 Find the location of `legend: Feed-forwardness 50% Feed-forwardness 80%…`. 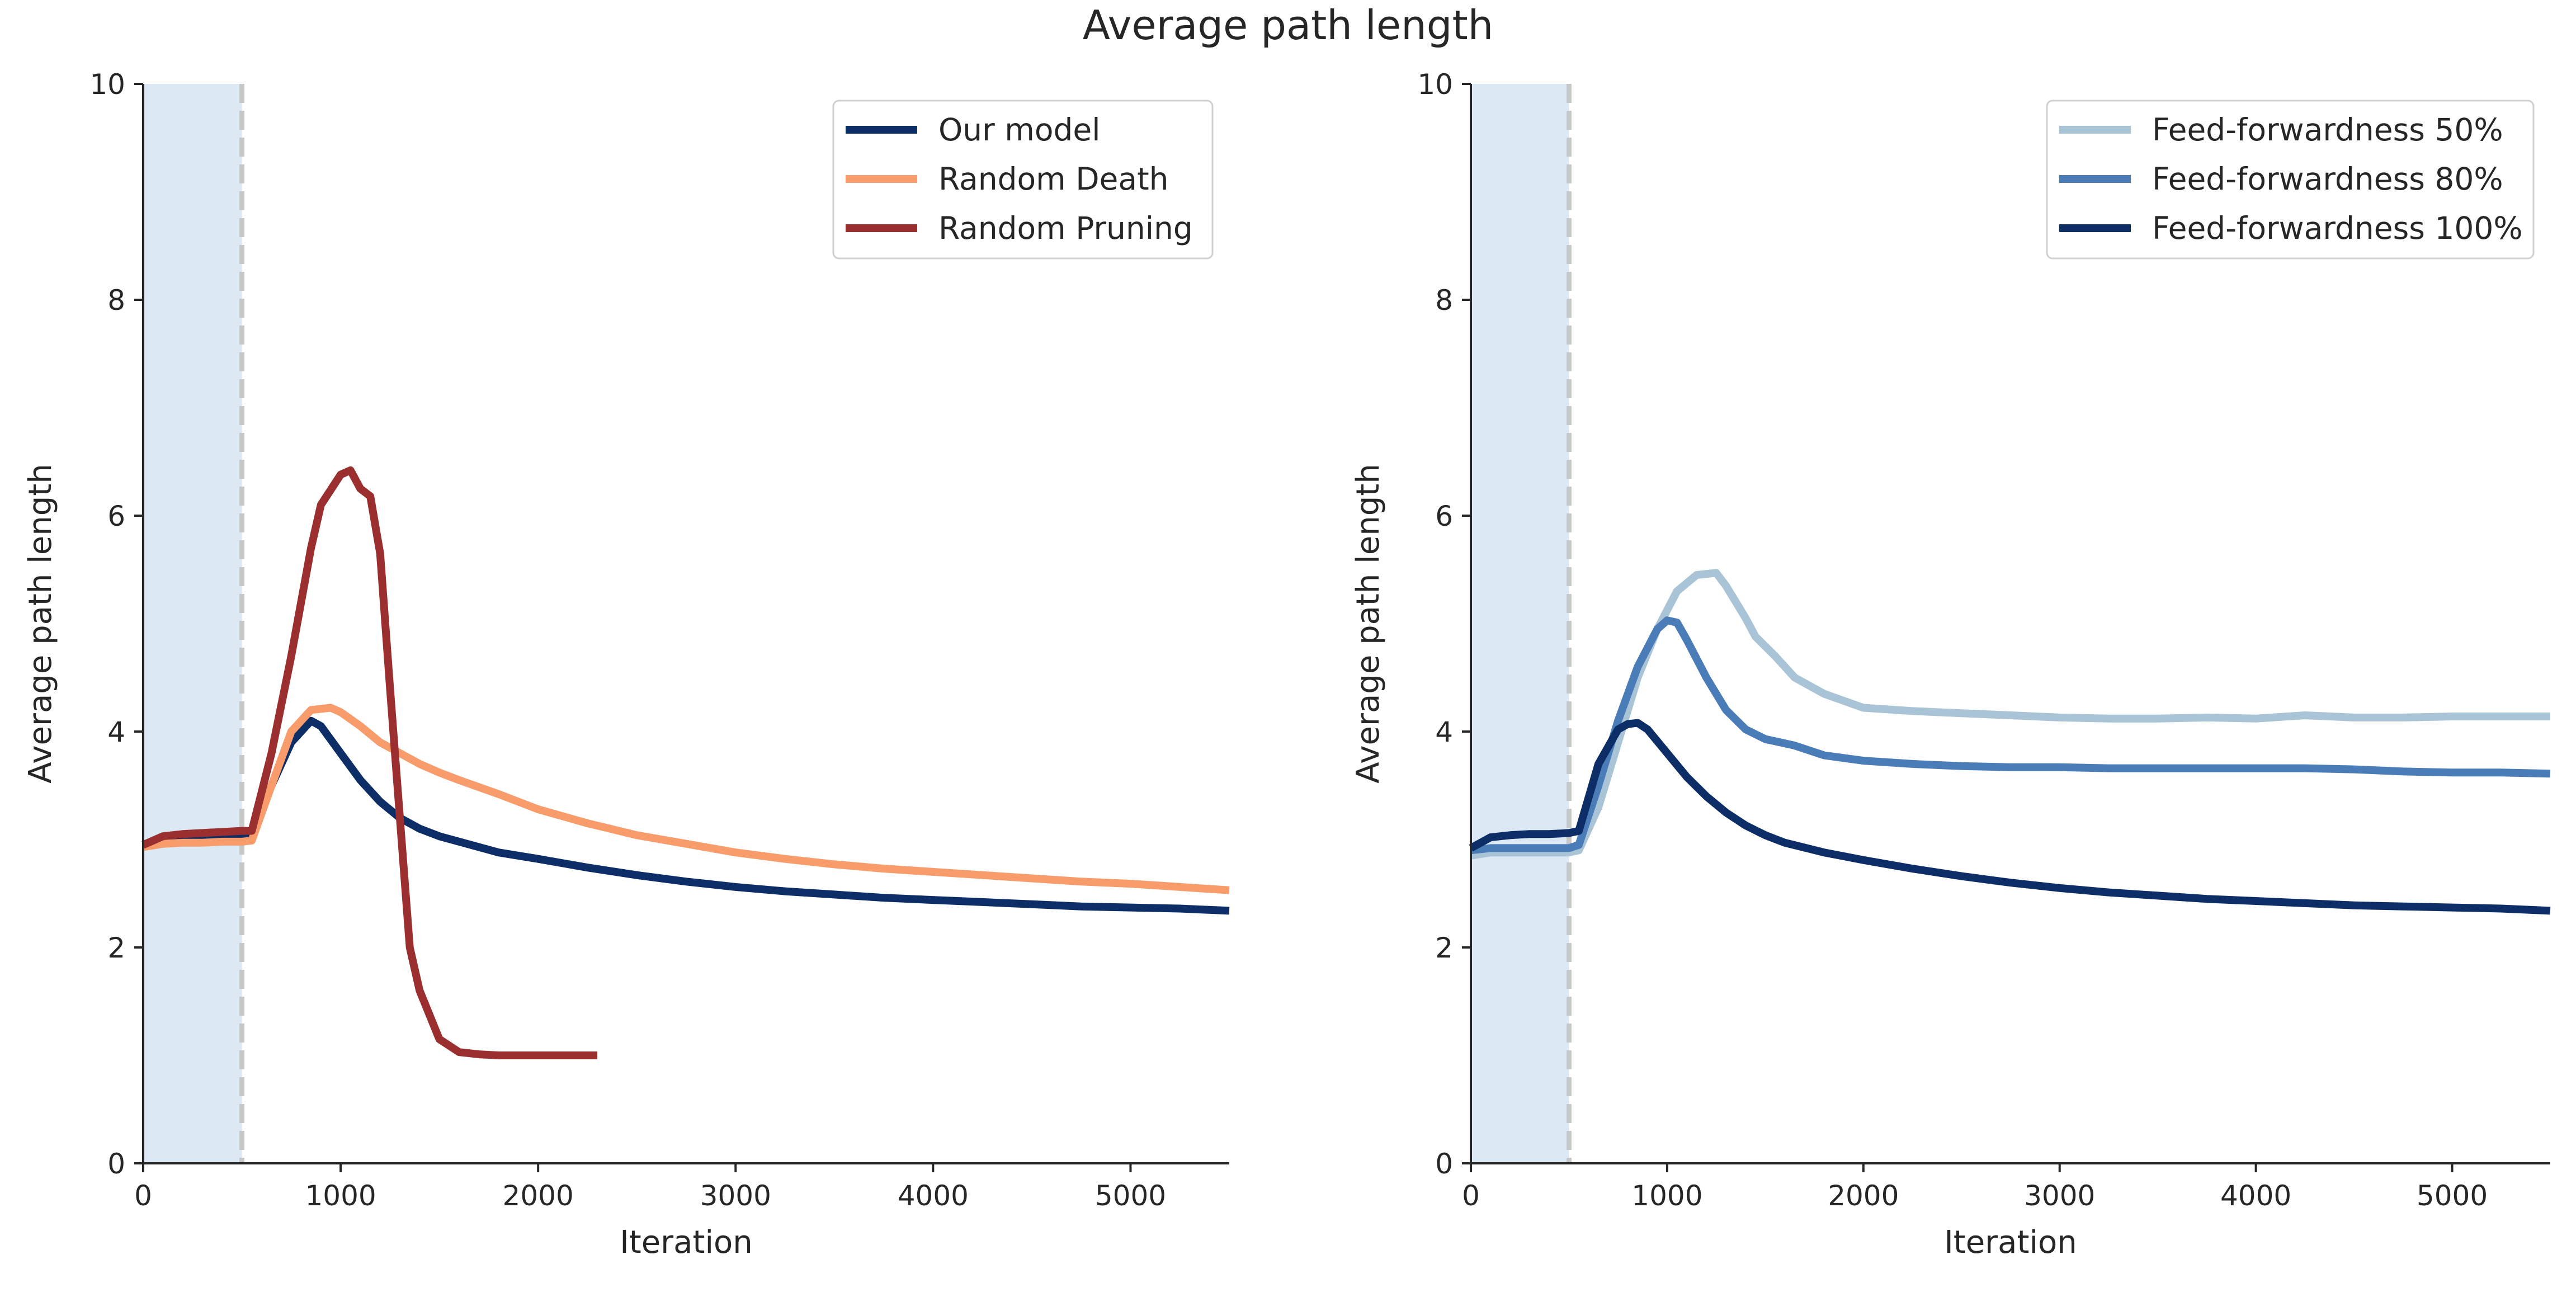

legend: Feed-forwardness 50% Feed-forwardness 80%… is located at coordinates (2290, 180).